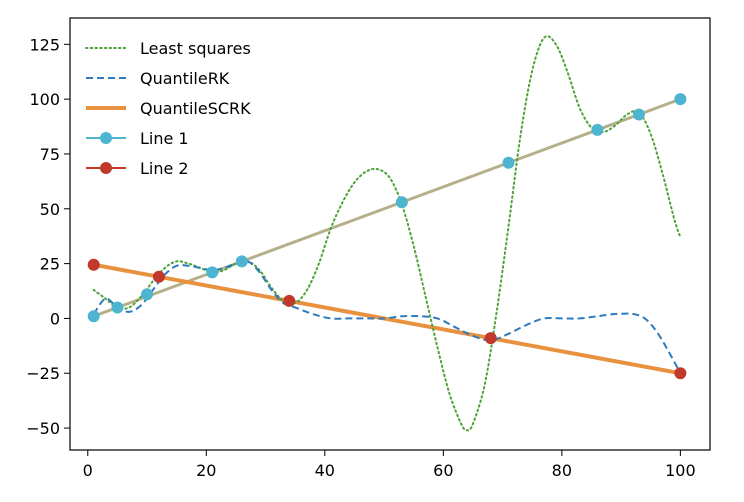 This screenshot has height=502, width=744. Describe the element at coordinates (164, 168) in the screenshot. I see `legend-label: Line 2` at that location.